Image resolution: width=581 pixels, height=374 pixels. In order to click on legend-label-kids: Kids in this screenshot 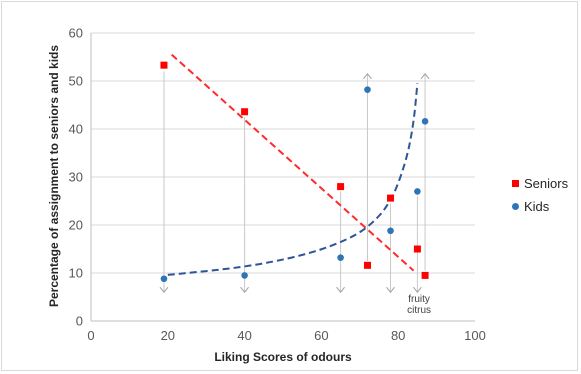, I will do `click(537, 206)`.